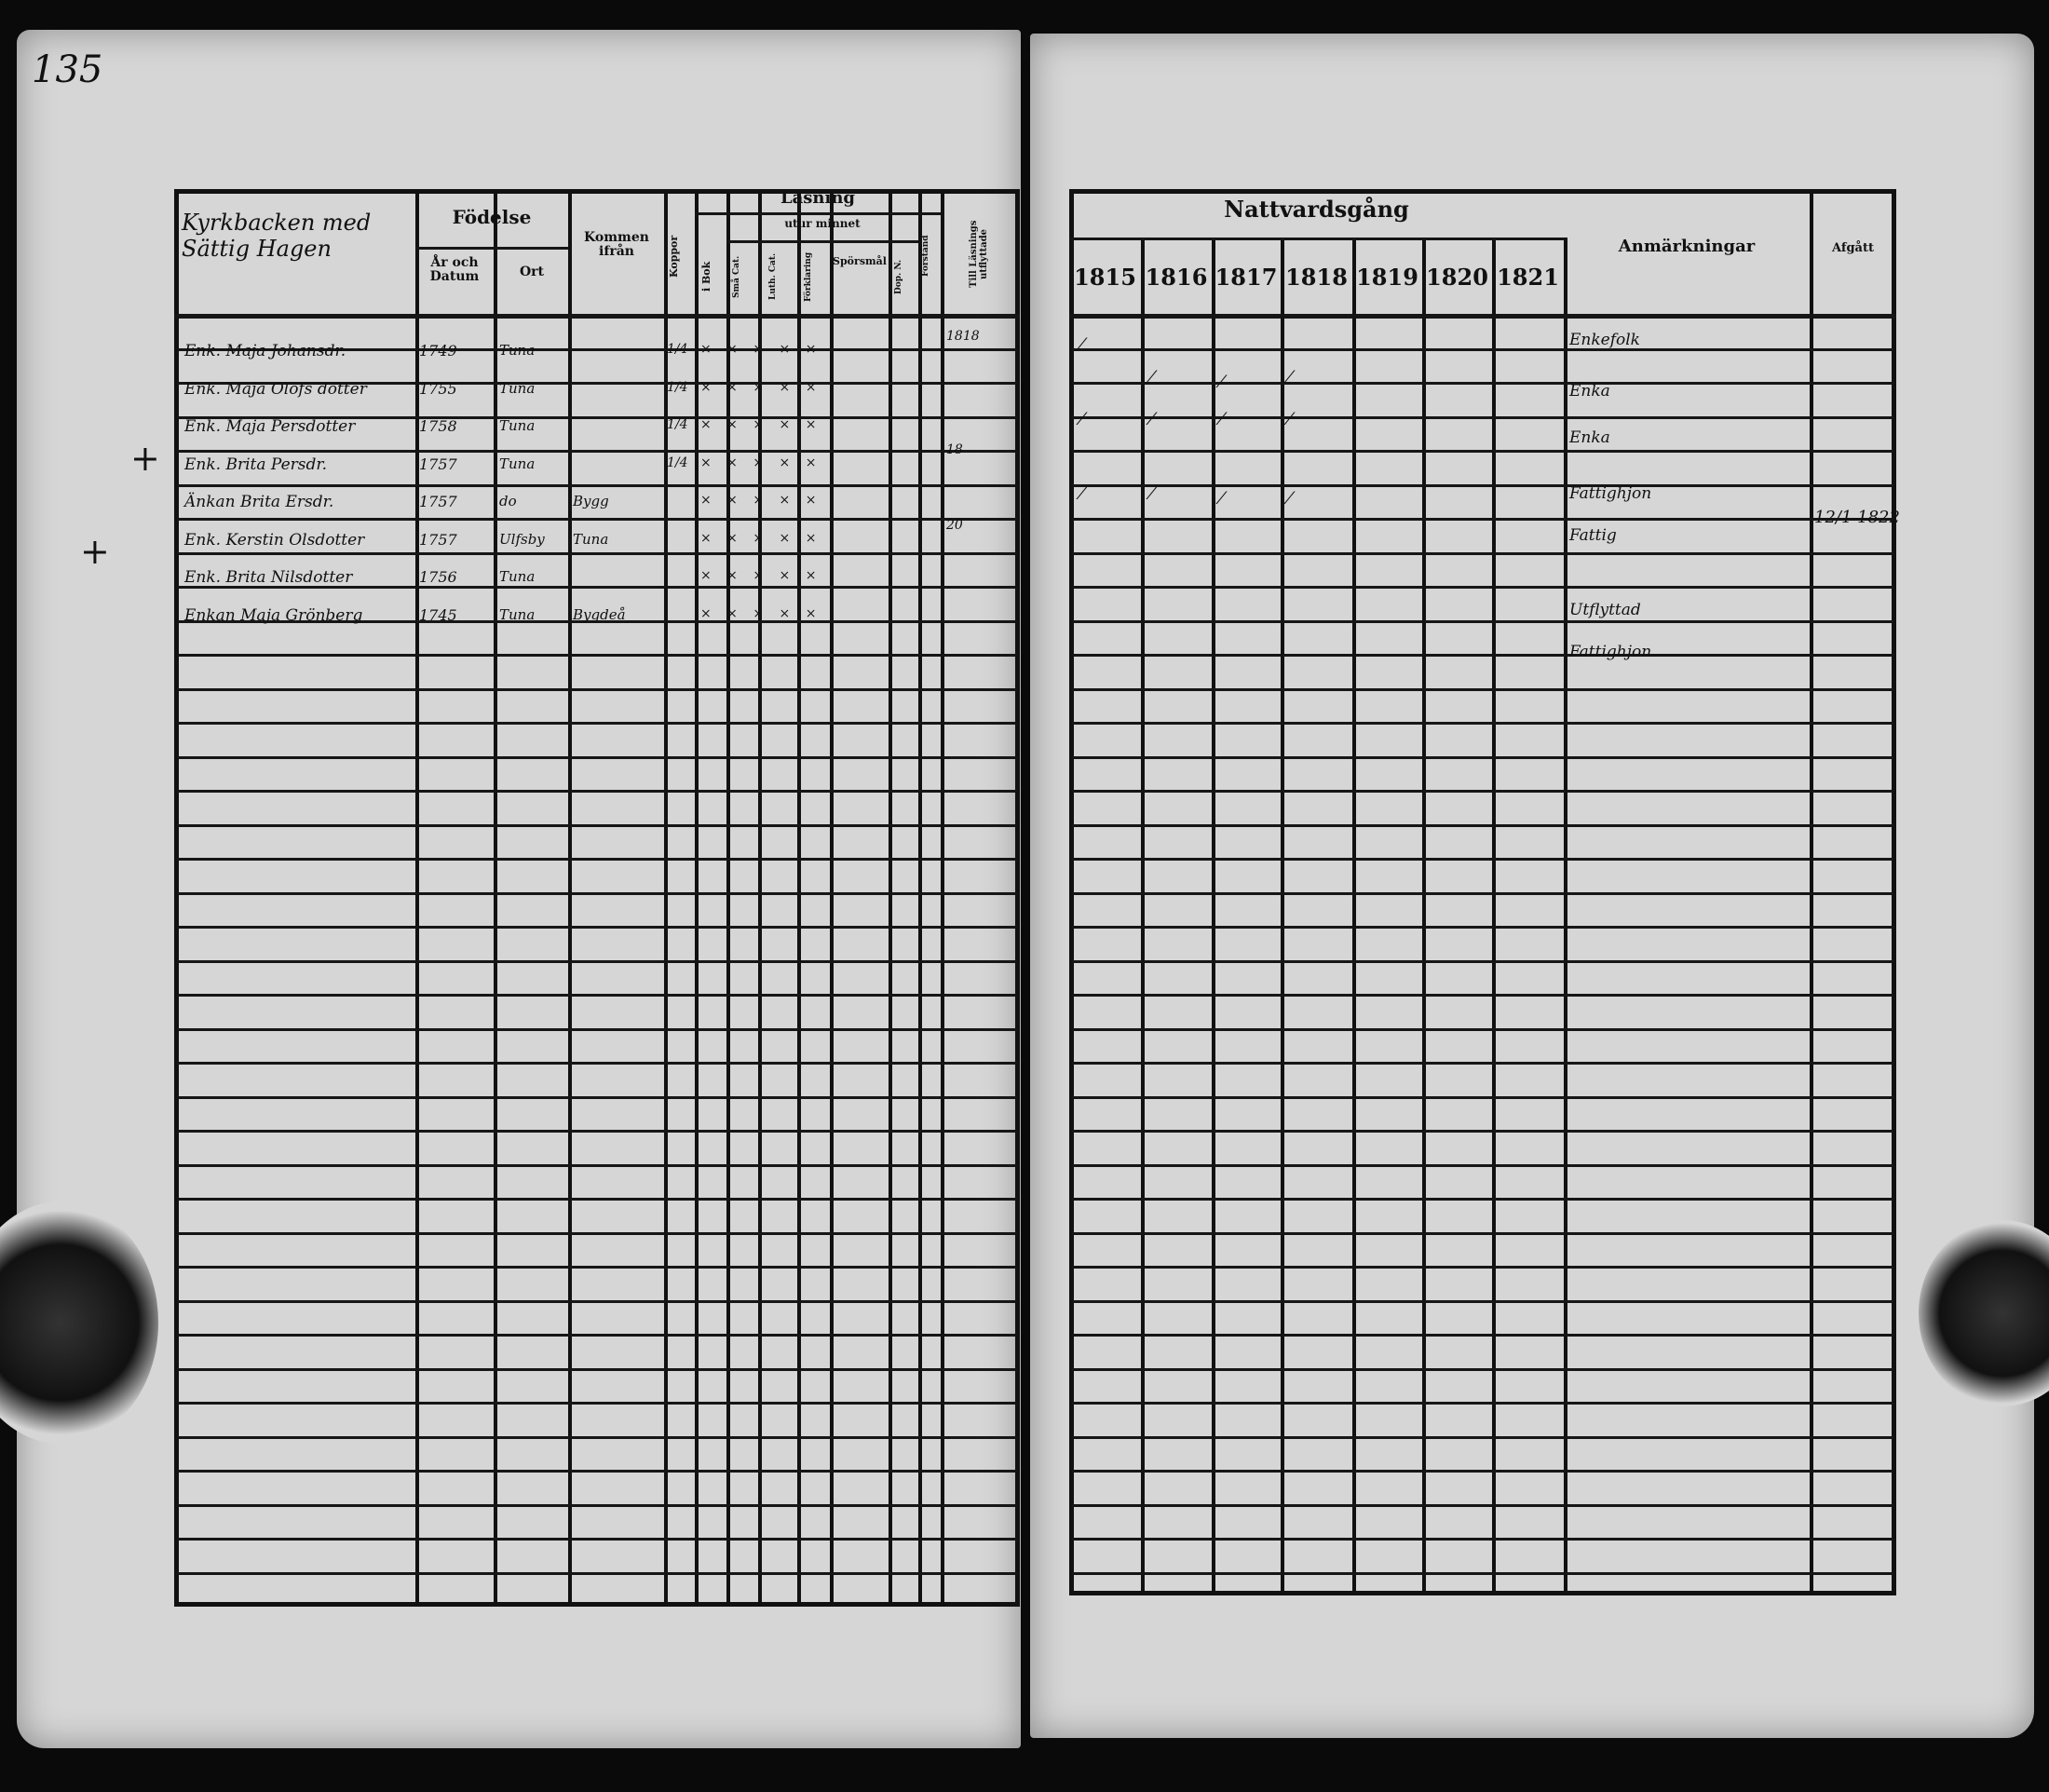 This screenshot has height=1792, width=2049. Describe the element at coordinates (268, 578) in the screenshot. I see `entry-name: Enk. Brita Nilsdotter` at that location.